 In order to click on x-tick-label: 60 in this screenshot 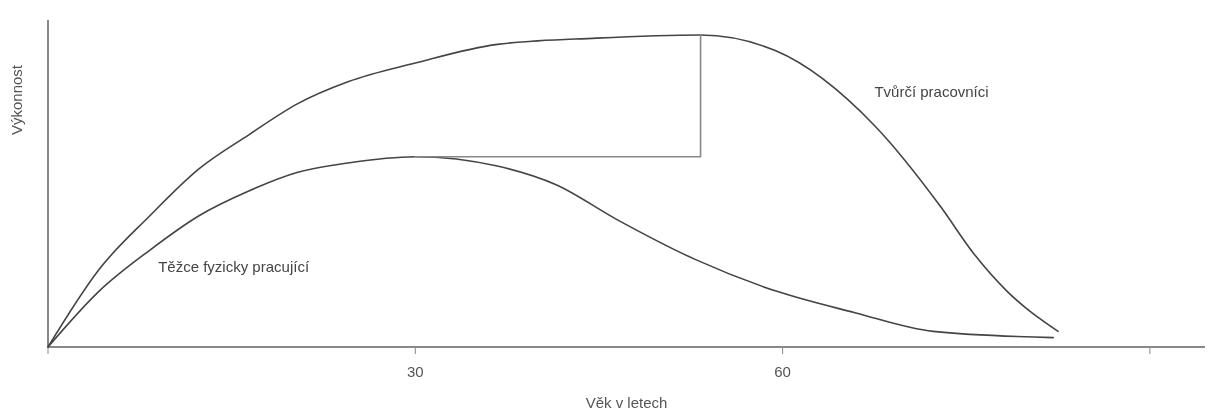, I will do `click(782, 371)`.